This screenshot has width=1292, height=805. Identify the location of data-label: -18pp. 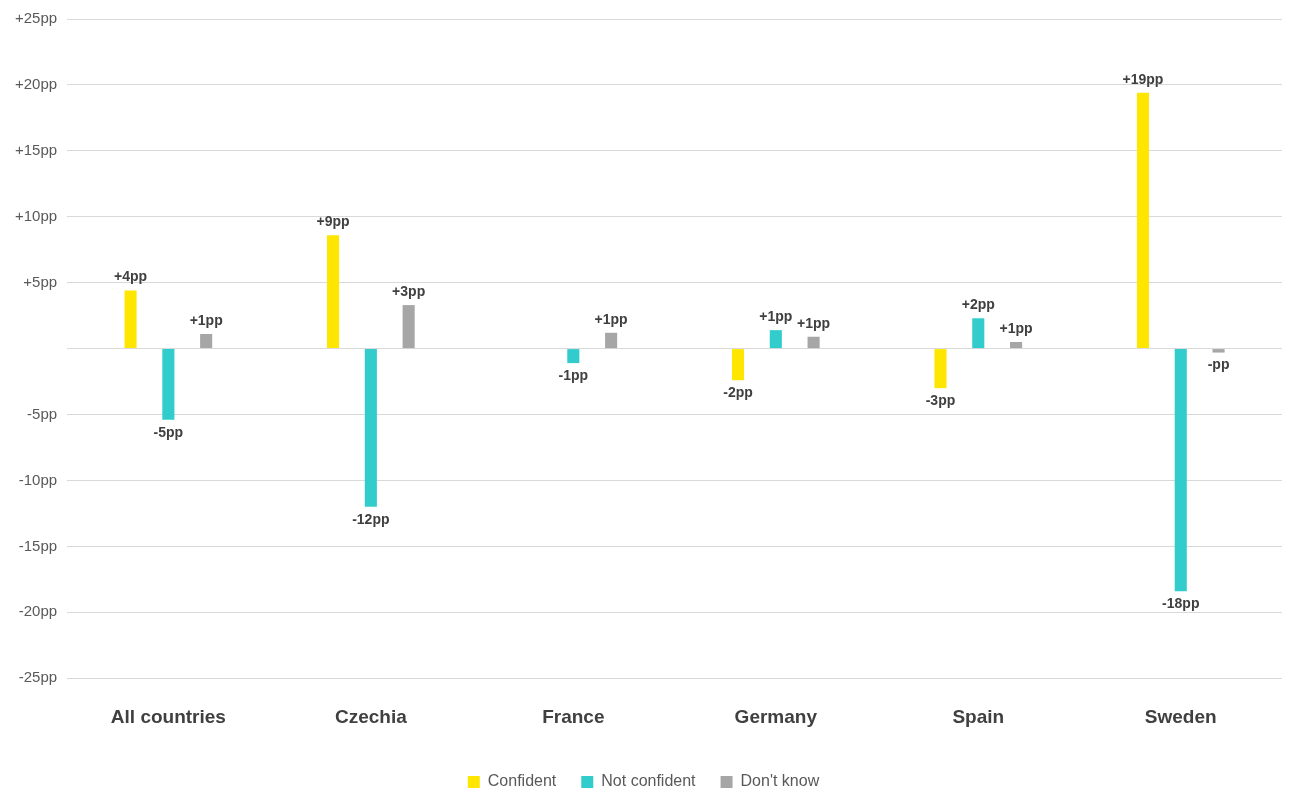
(1181, 603).